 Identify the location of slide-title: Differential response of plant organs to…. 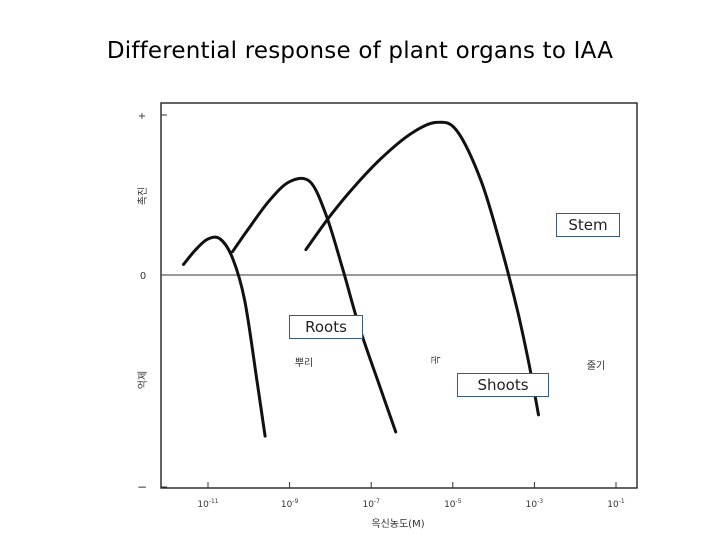
(360, 51).